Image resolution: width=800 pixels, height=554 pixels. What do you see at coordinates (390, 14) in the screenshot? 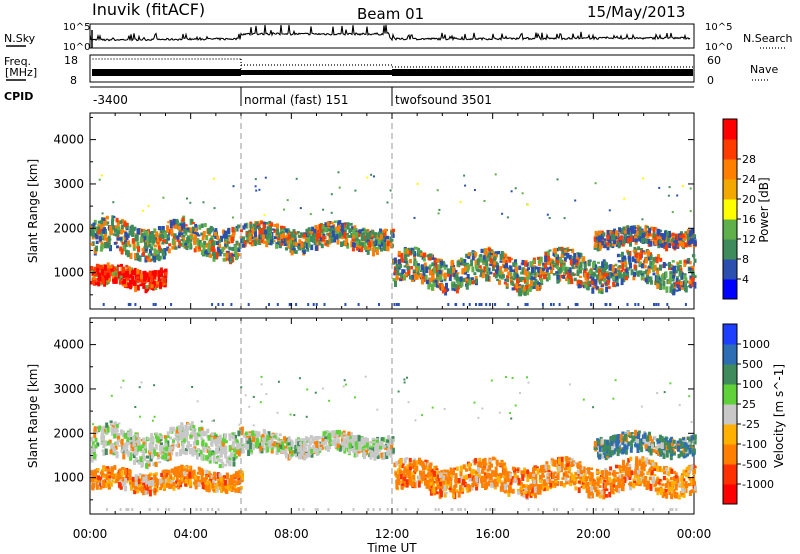
I see `beam-title: Beam 01` at bounding box center [390, 14].